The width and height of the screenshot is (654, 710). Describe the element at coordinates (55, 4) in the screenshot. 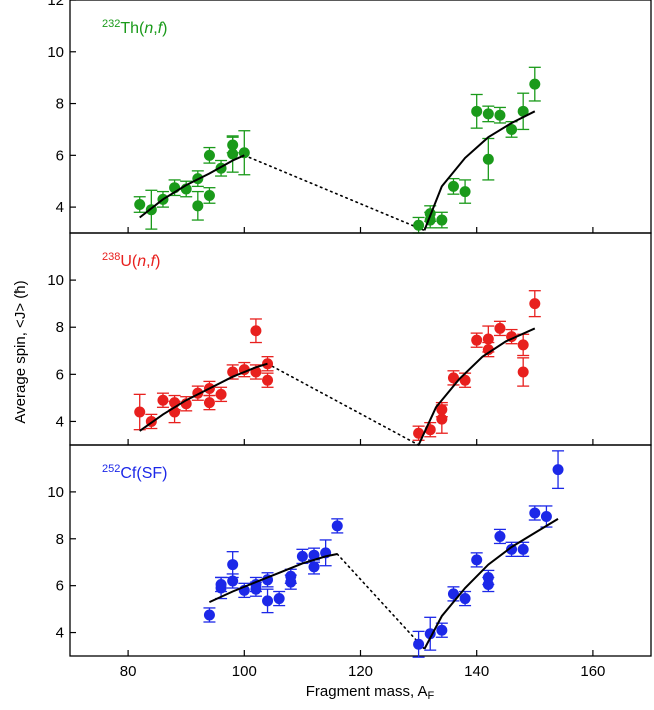

I see `y-tick-label: 12` at that location.